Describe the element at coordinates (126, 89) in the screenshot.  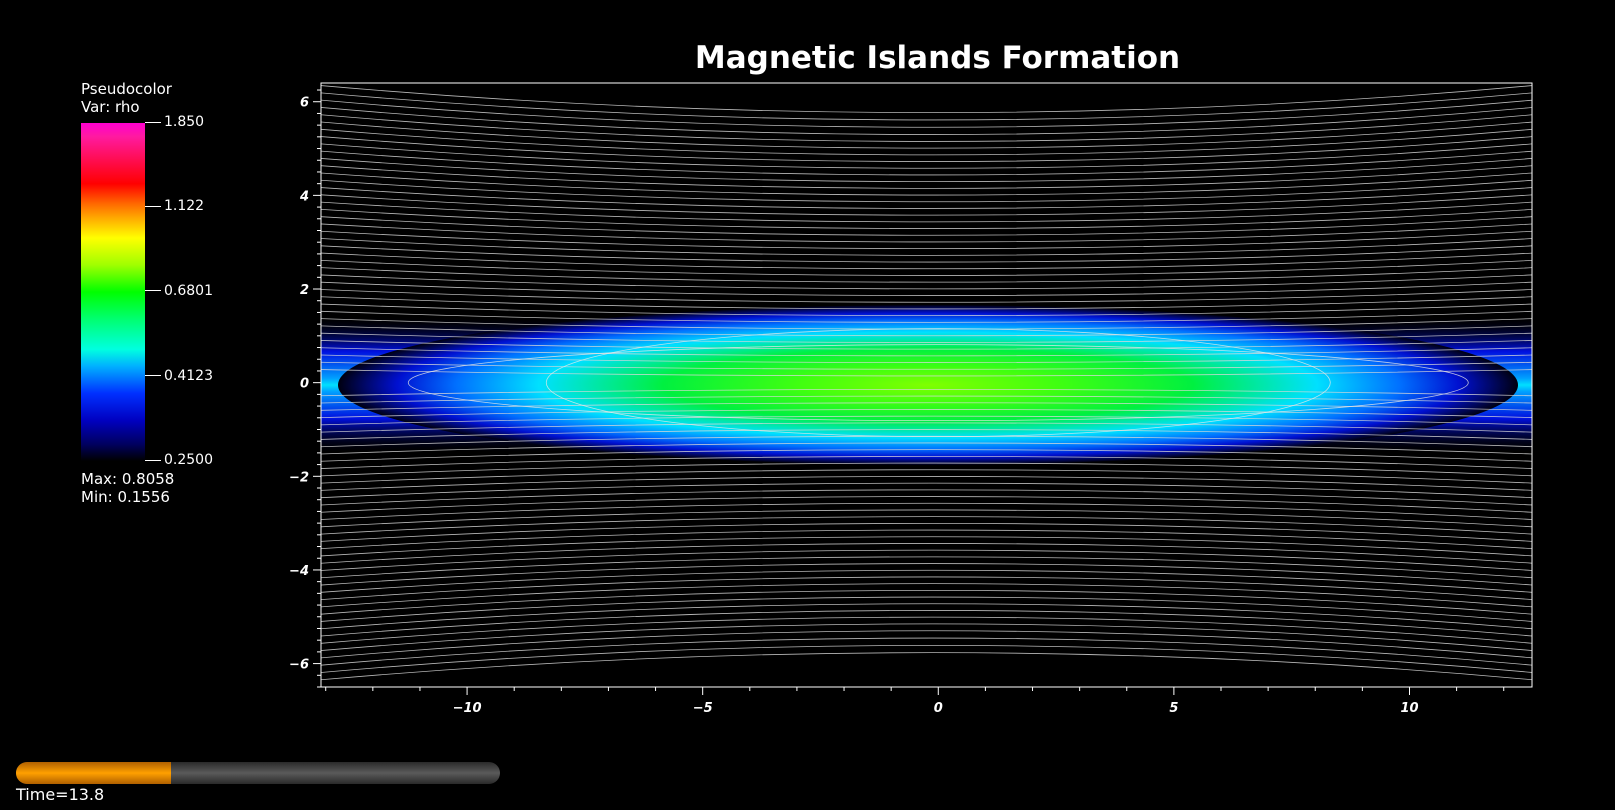
I see `legend-title: Pseudocolor` at that location.